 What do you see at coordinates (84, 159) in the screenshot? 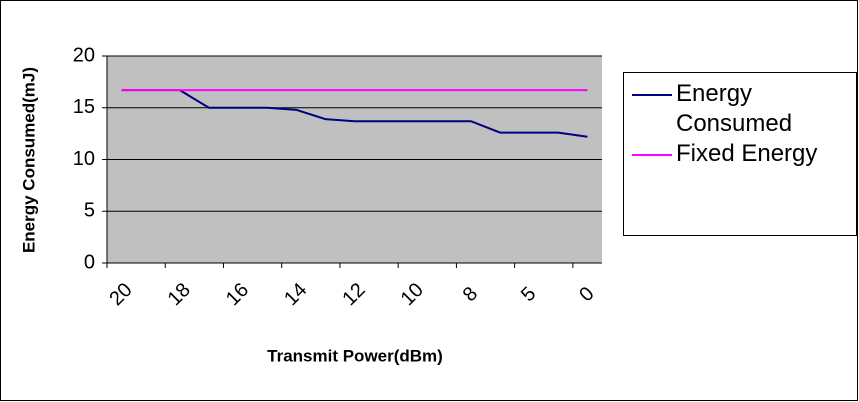
I see `y-tick-label: 10` at bounding box center [84, 159].